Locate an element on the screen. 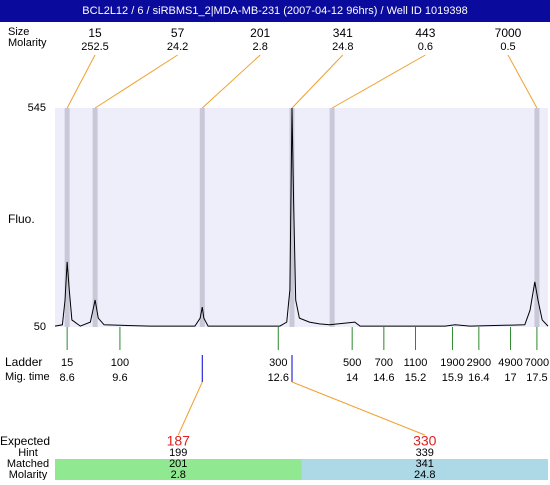  hint-size: 199 is located at coordinates (178, 453).